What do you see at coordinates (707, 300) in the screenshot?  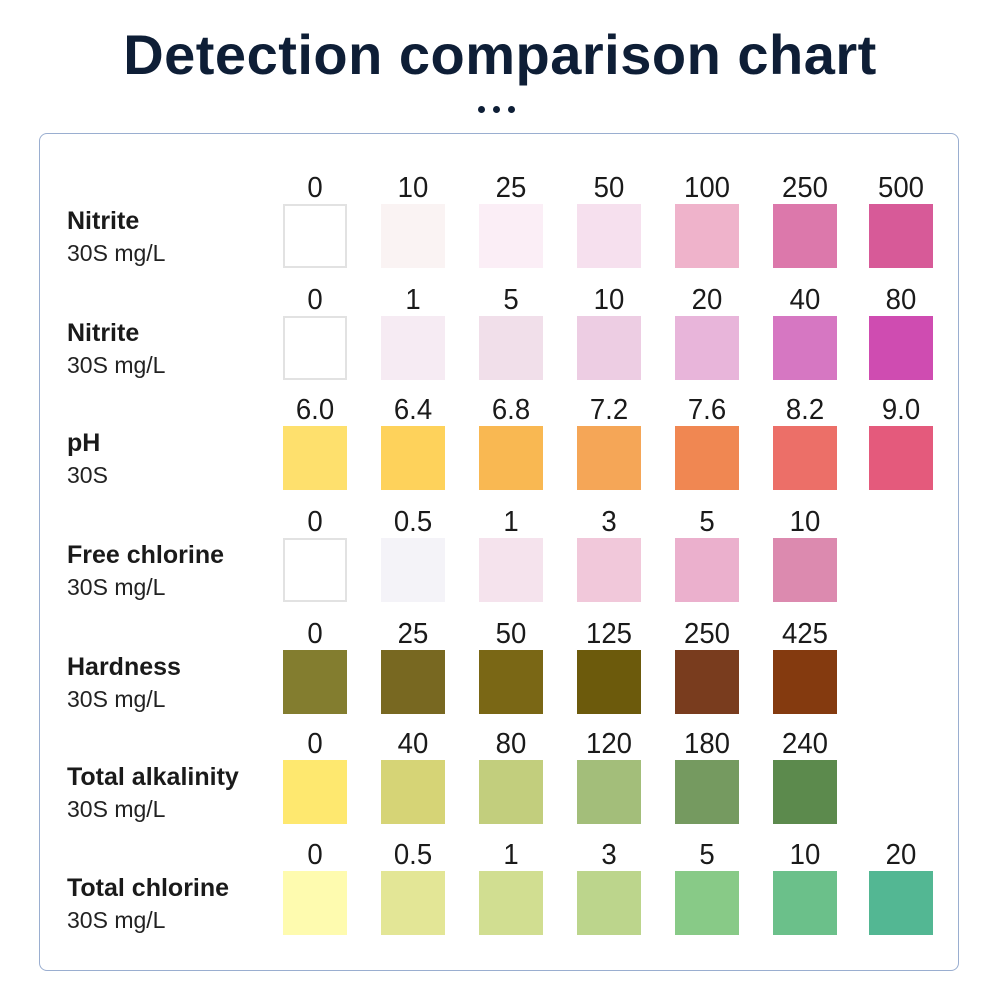 I see `value-label: 20` at bounding box center [707, 300].